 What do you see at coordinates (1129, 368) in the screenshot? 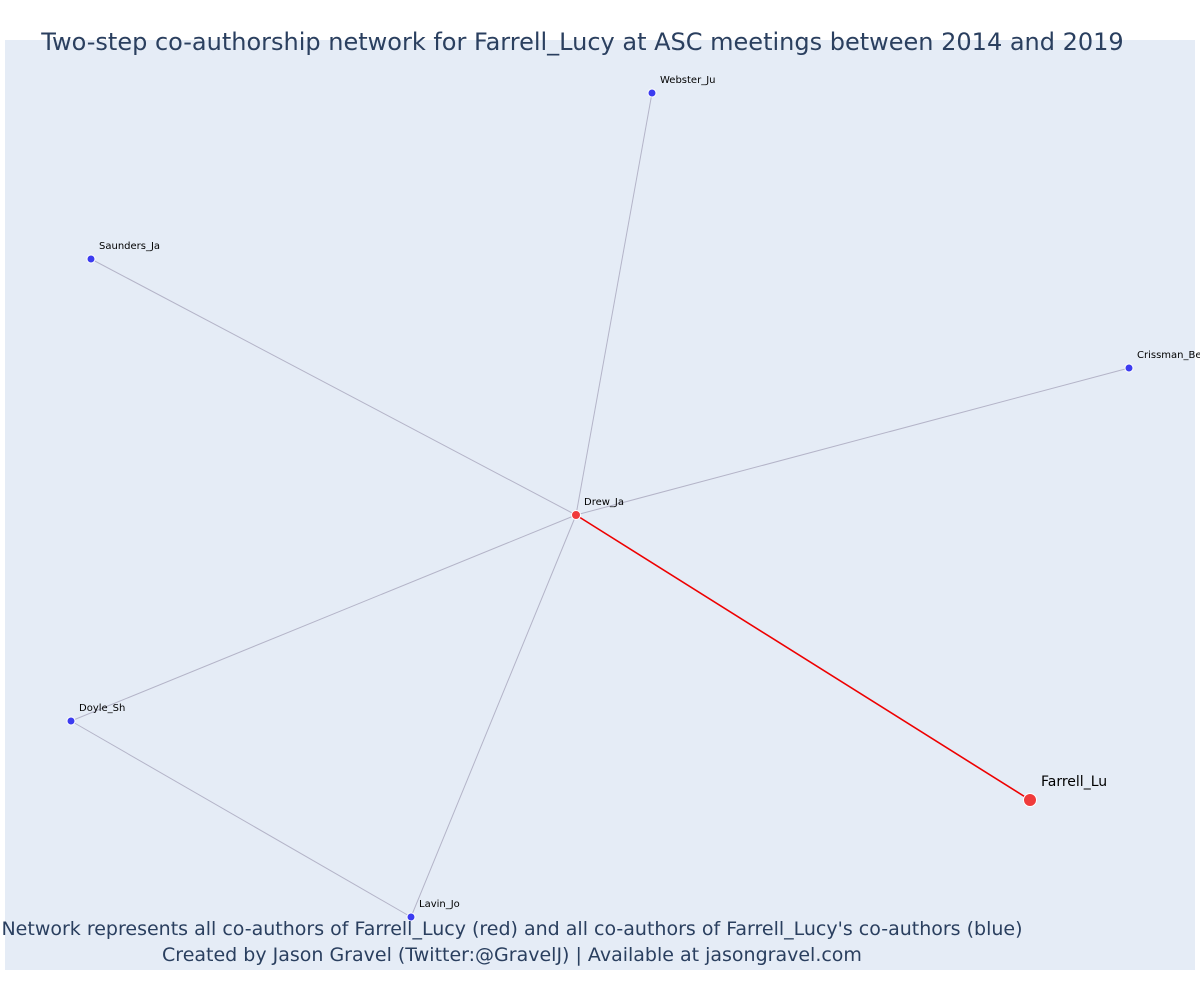
I see `node-Crissman_Be` at bounding box center [1129, 368].